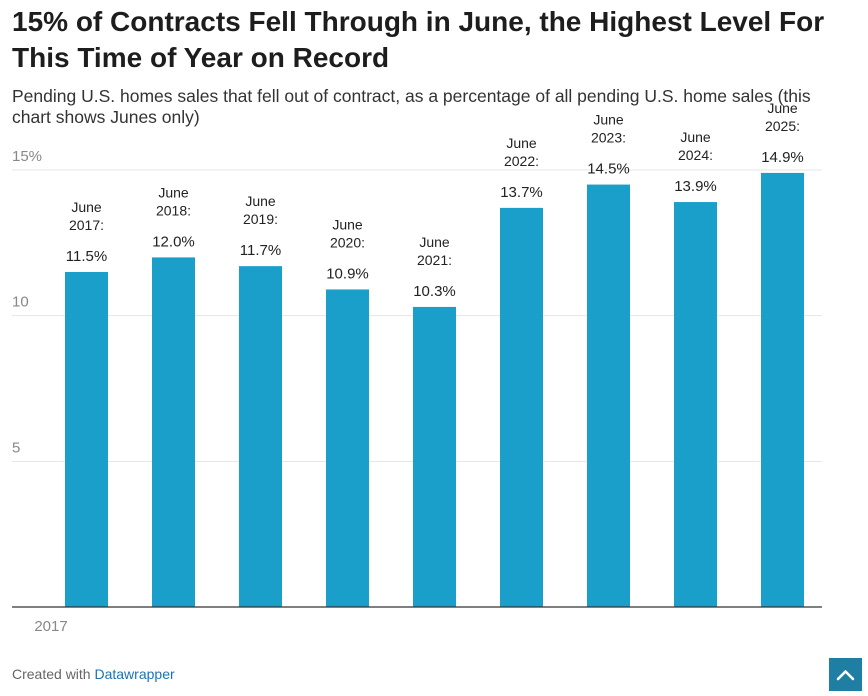 Image resolution: width=868 pixels, height=696 pixels. What do you see at coordinates (20, 302) in the screenshot?
I see `y-tick-label: 10` at bounding box center [20, 302].